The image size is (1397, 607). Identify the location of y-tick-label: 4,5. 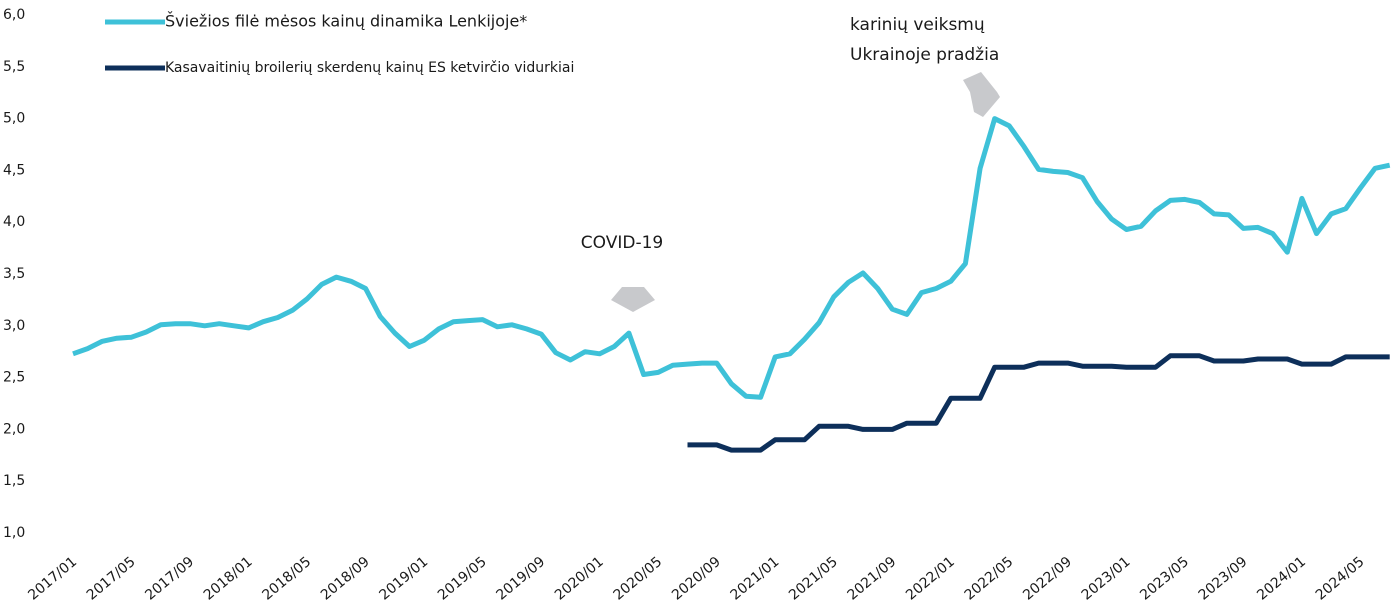
(14, 170).